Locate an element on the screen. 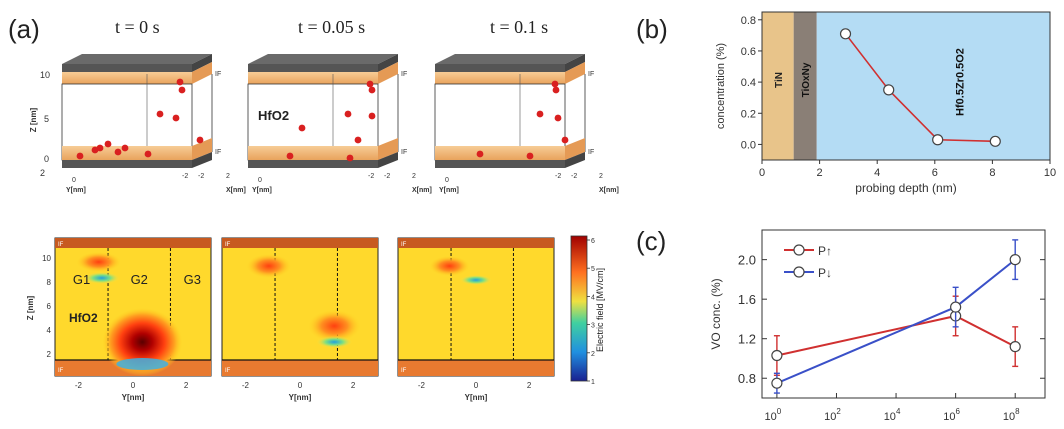  top-interface-edge is located at coordinates (202, 73).